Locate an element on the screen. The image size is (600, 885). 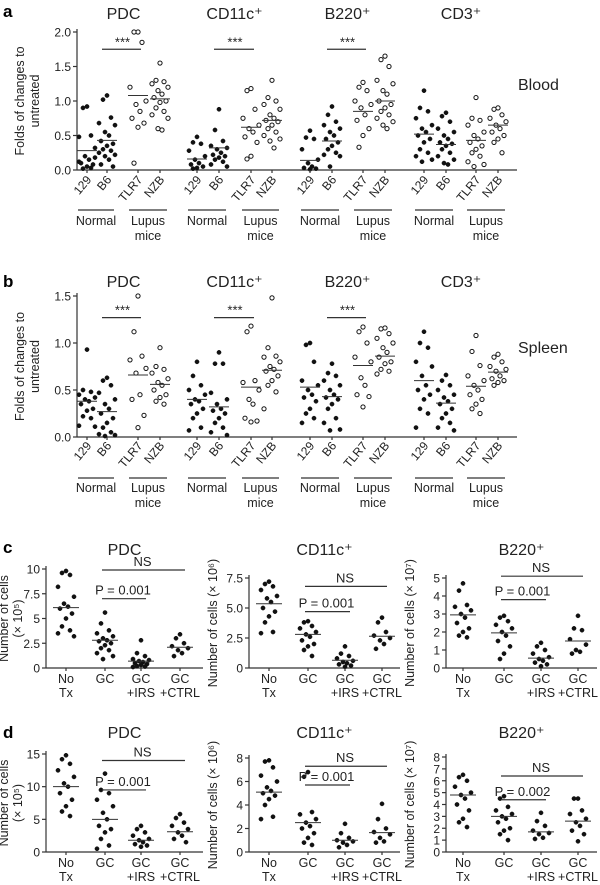
y-tick-label: 0.5 is located at coordinates (62, 391).